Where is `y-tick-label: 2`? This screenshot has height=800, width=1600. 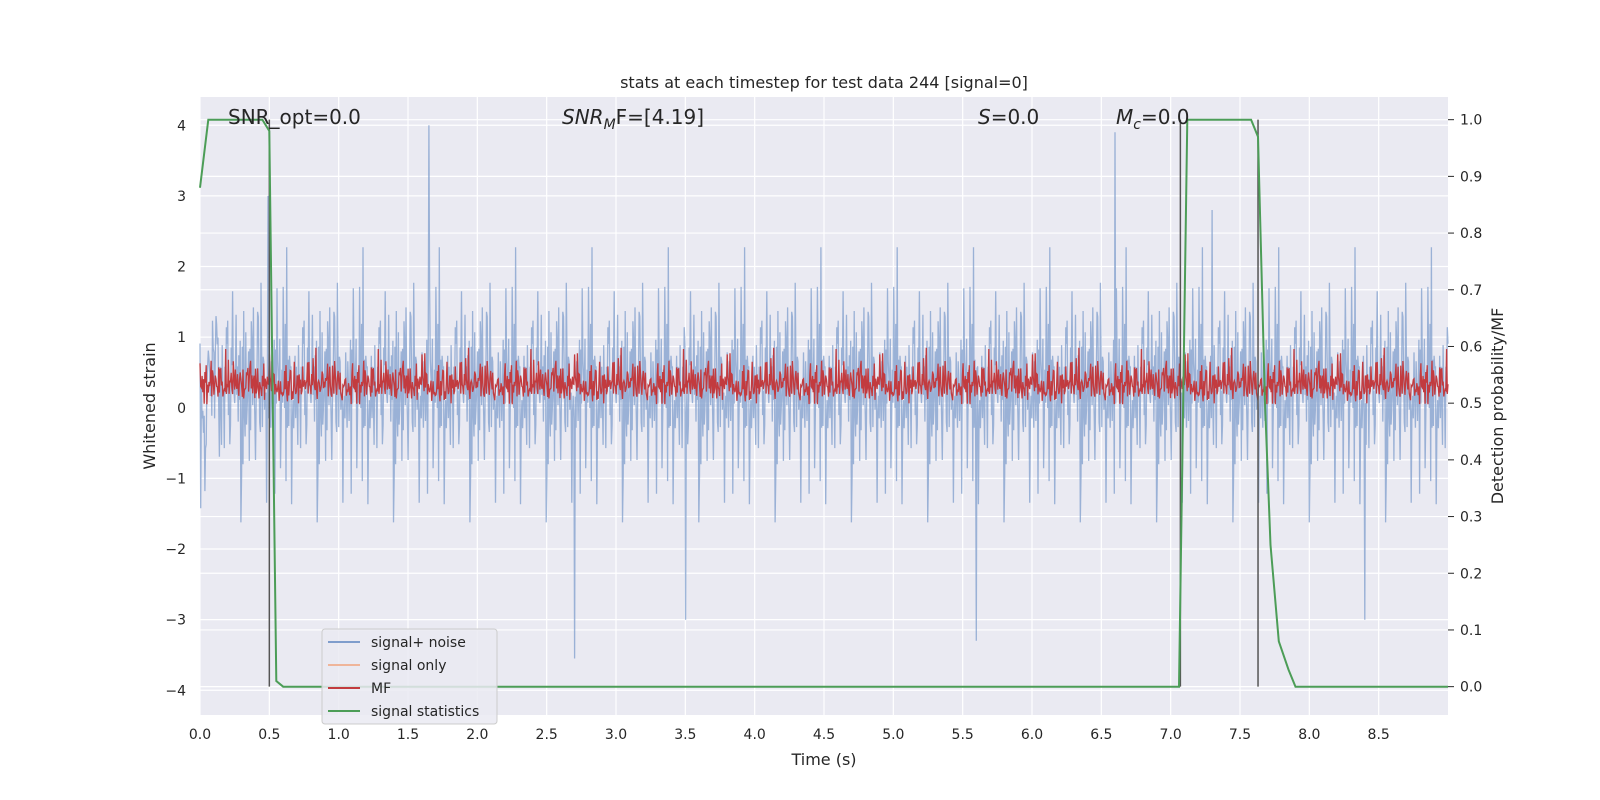
y-tick-label: 2 is located at coordinates (181, 268).